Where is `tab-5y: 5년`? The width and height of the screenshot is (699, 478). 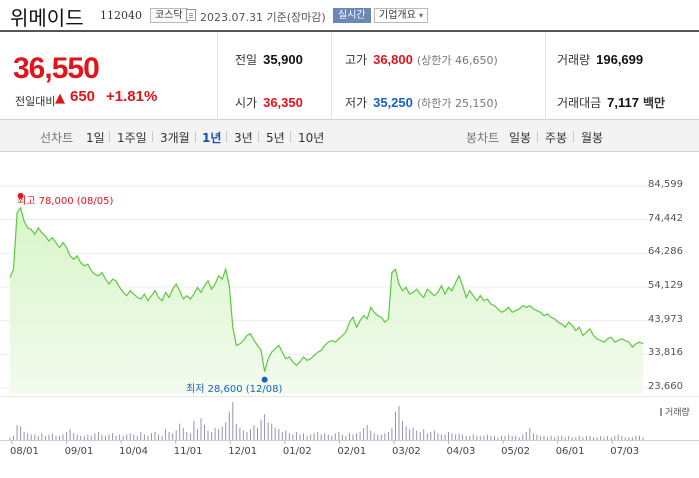 tab-5y: 5년 is located at coordinates (275, 138).